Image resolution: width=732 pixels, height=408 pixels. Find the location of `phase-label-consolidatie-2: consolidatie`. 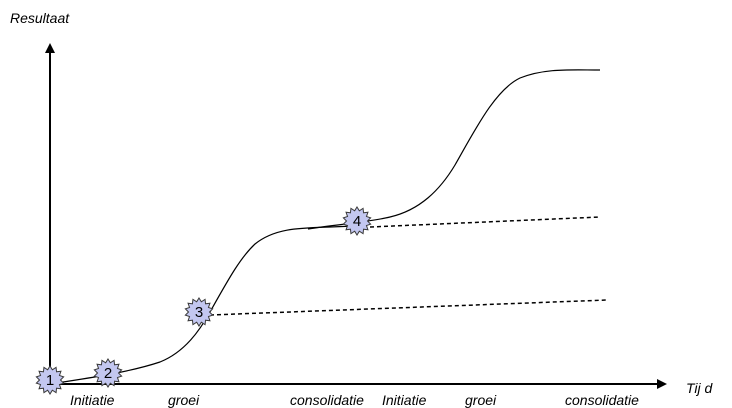

phase-label-consolidatie-2: consolidatie is located at coordinates (602, 400).